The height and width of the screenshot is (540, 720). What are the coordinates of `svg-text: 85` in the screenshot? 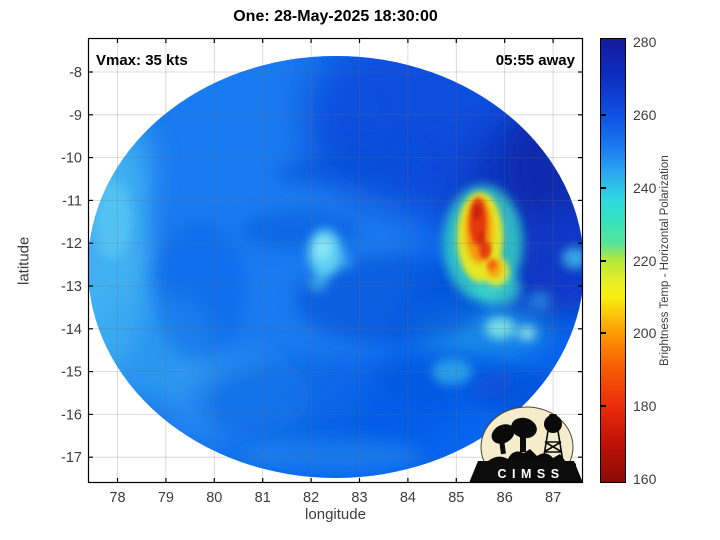 It's located at (456, 498).